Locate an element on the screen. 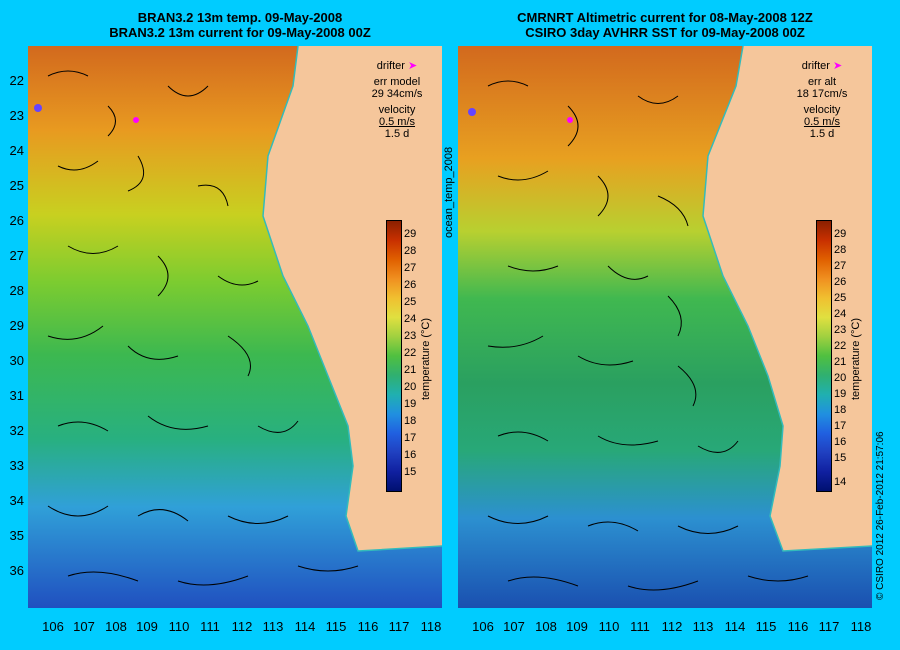  lat-tick: 23 is located at coordinates (16, 115).